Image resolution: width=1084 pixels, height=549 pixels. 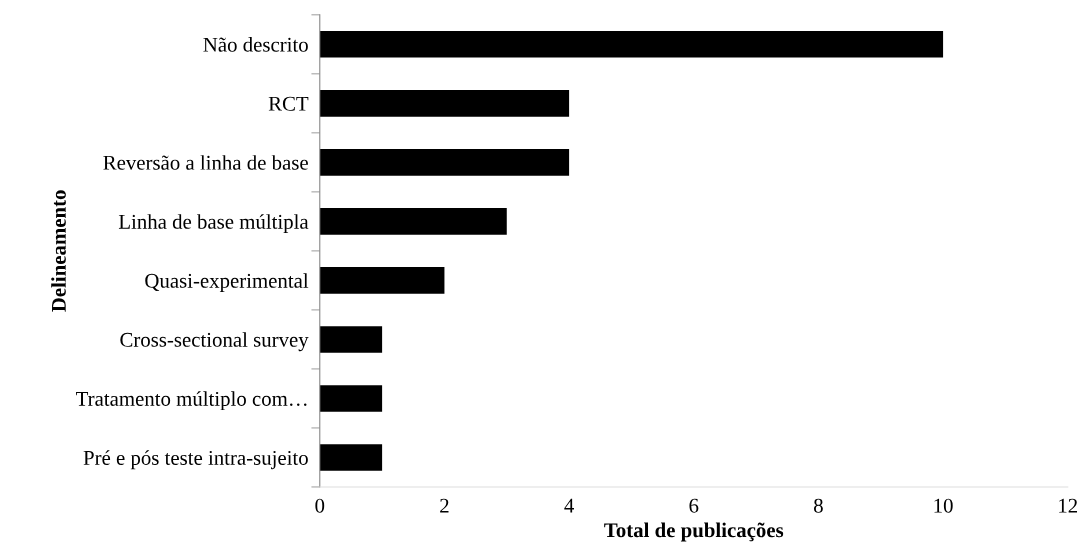 I want to click on y-tick-label: Linha de base múltipla, so click(x=213, y=224).